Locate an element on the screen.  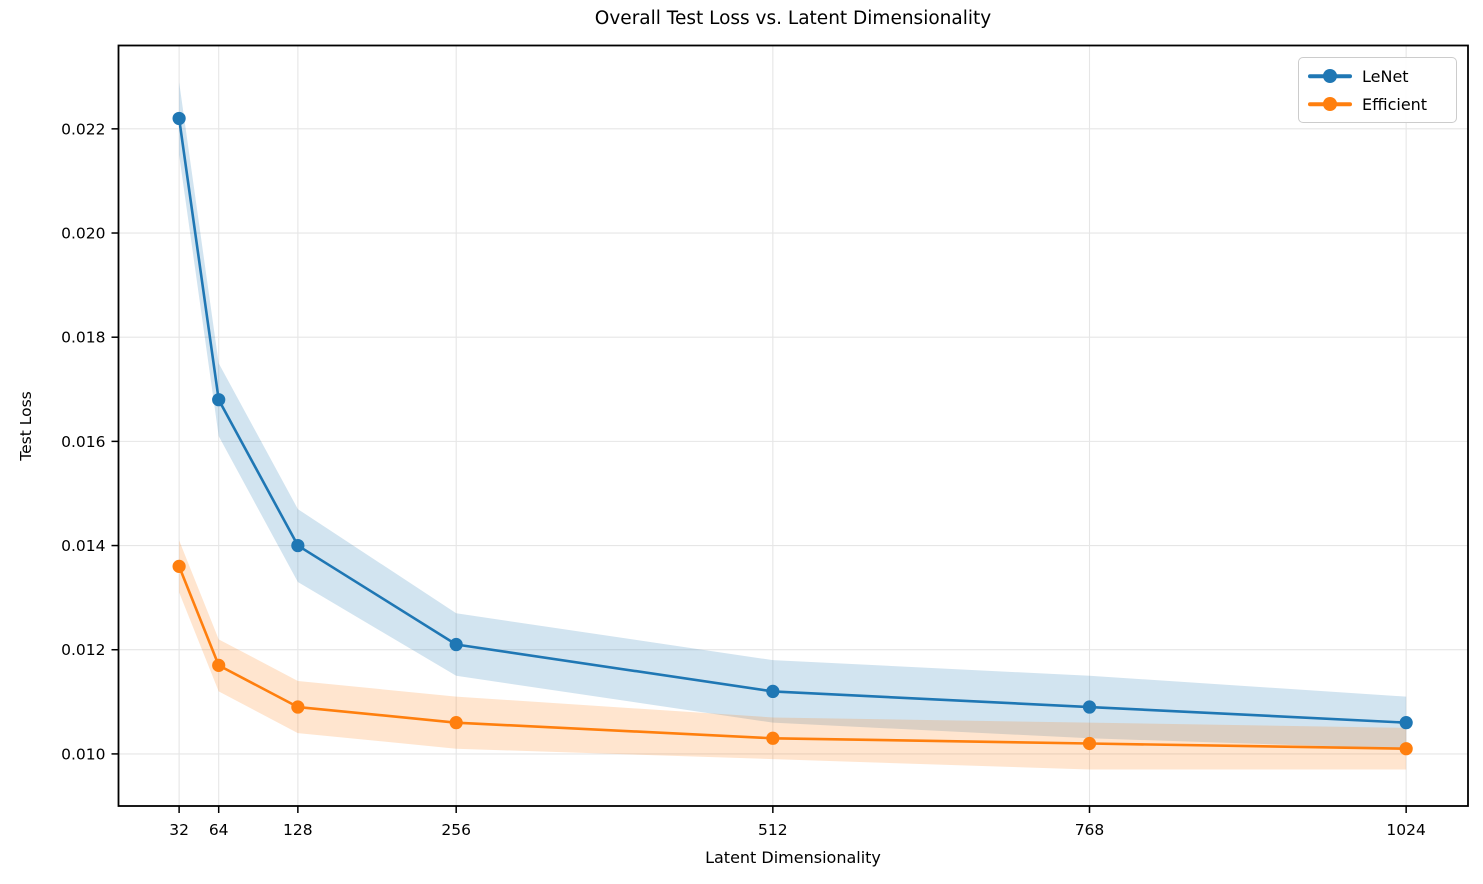
x-tick-label: 512 is located at coordinates (773, 830).